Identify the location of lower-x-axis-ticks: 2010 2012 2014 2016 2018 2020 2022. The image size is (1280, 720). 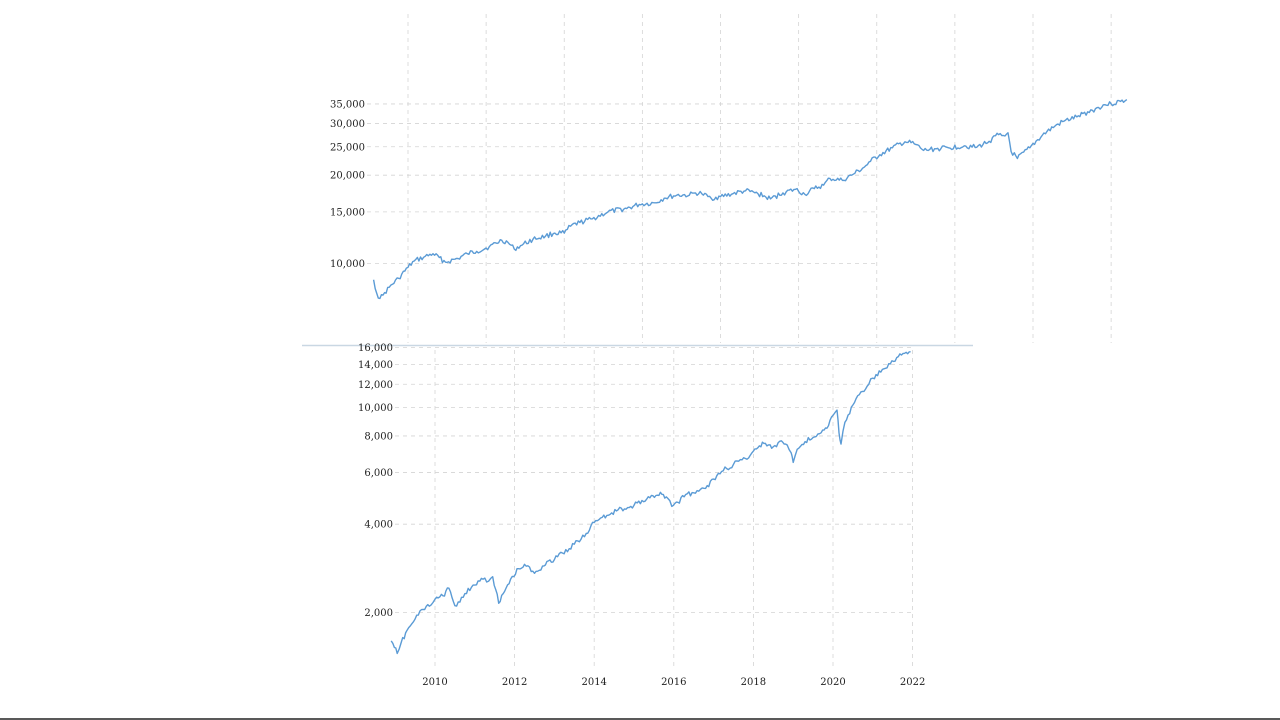
(673, 682).